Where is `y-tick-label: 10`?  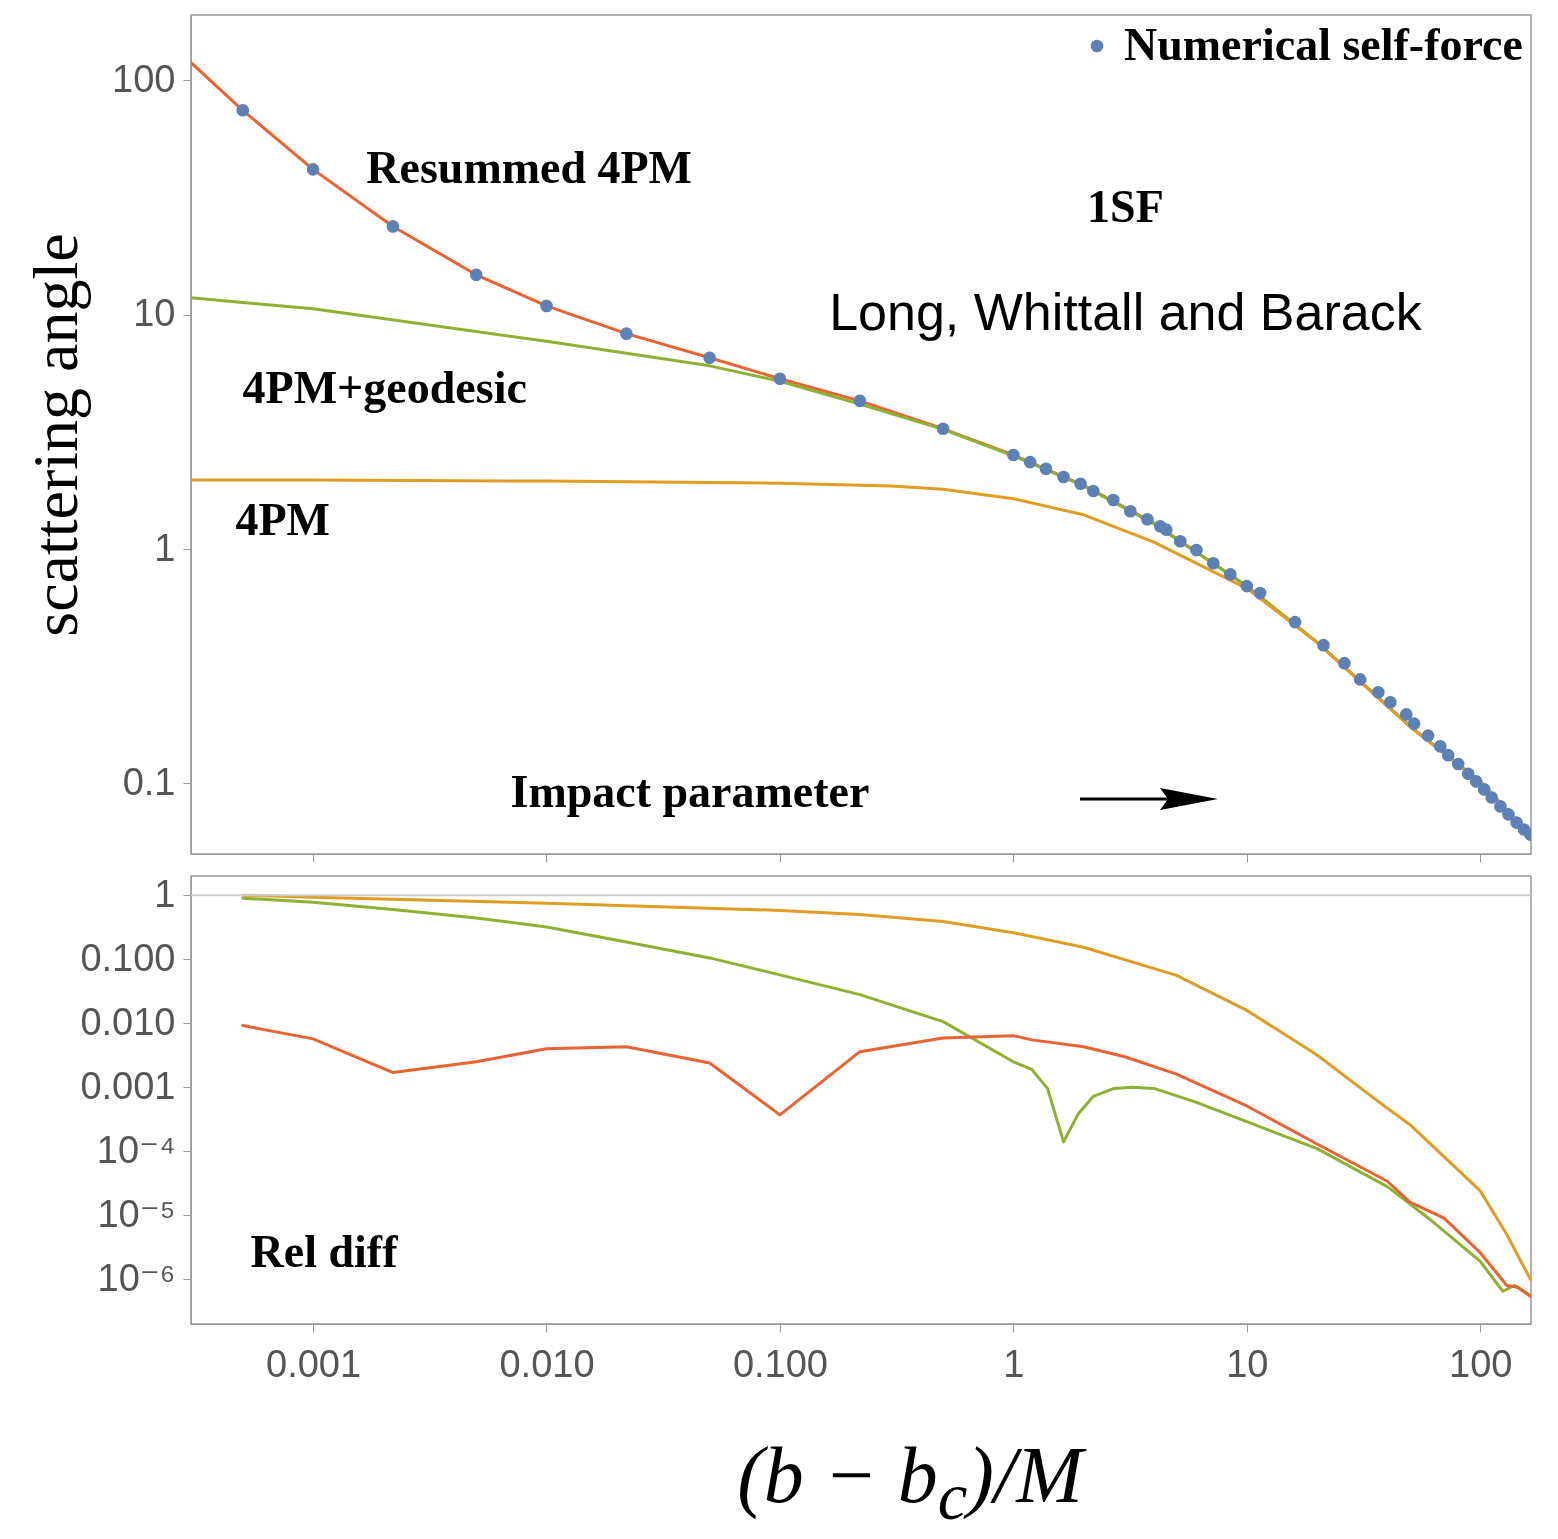 y-tick-label: 10 is located at coordinates (154, 313).